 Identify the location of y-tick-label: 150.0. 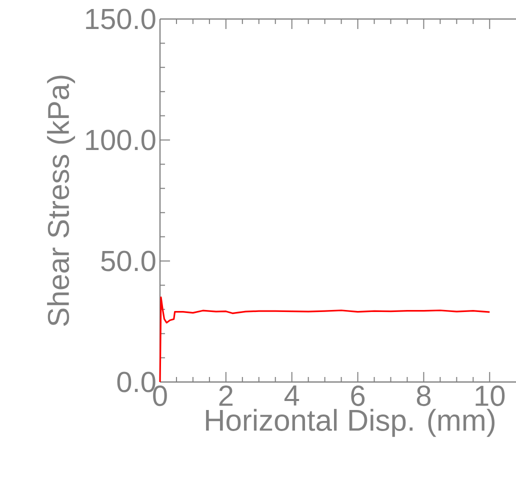
(121, 19).